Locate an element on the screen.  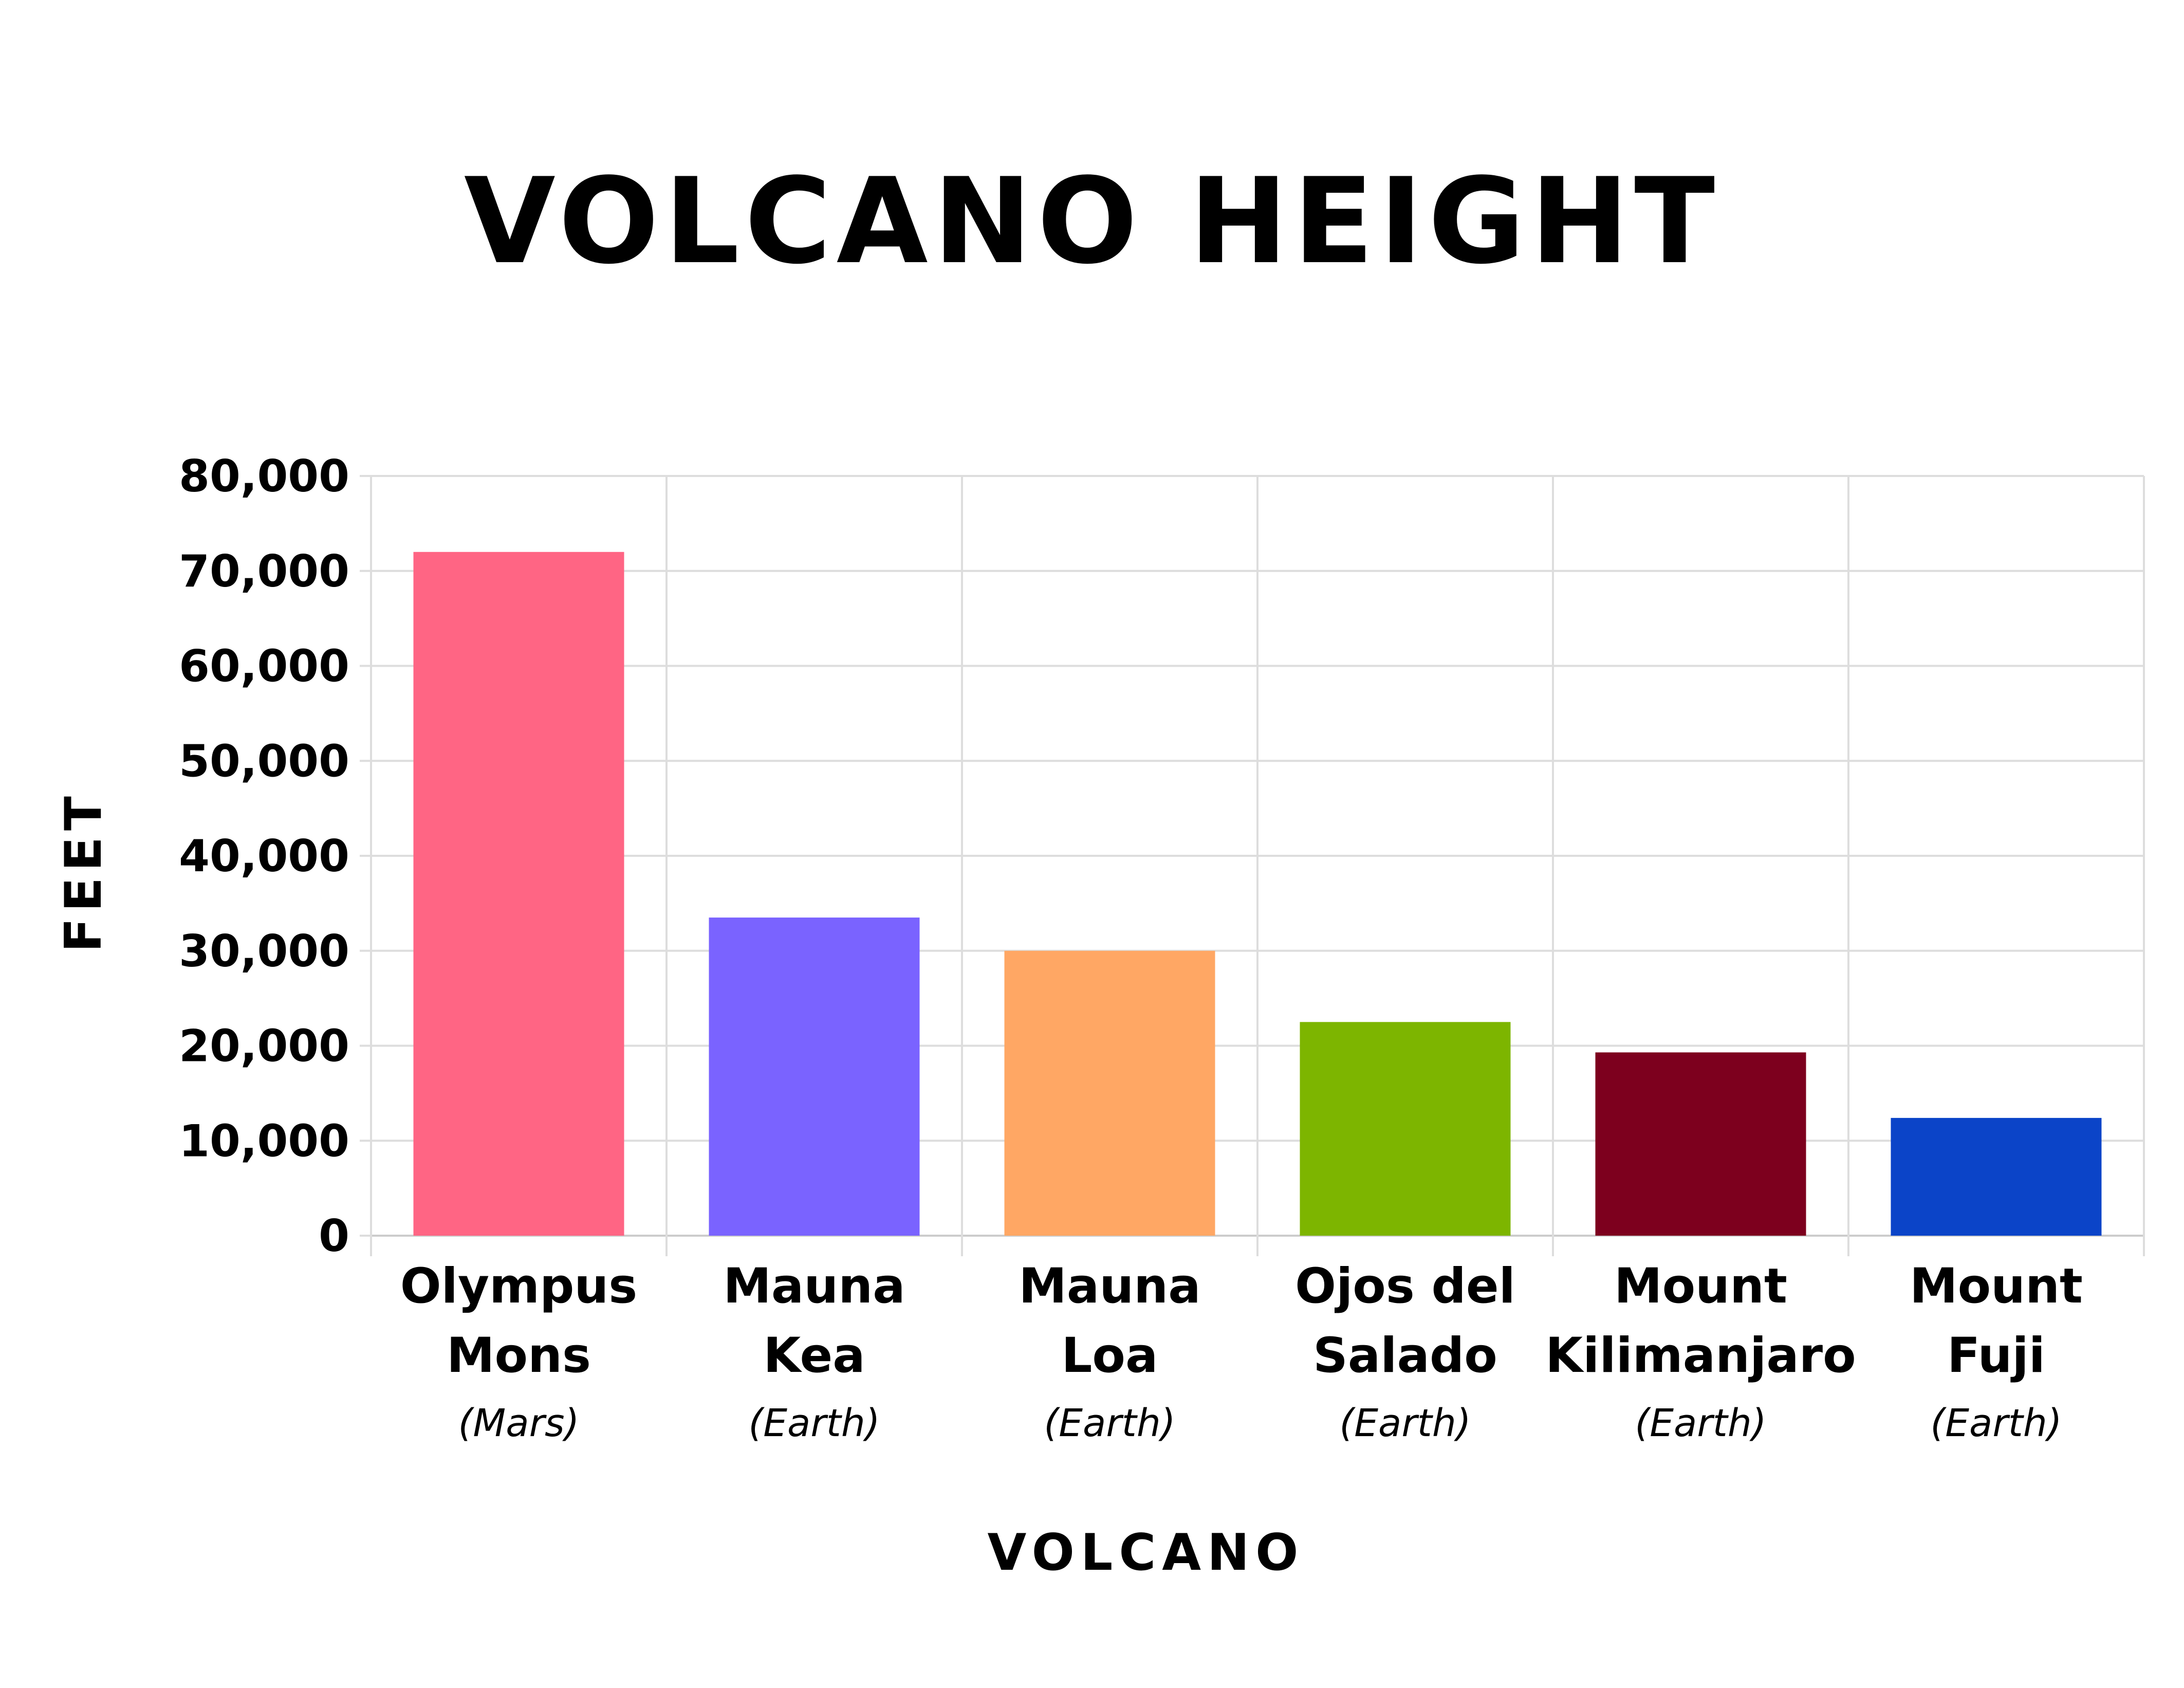
x-category-label: Mount Kilimanjaro is located at coordinates (1700, 1321).